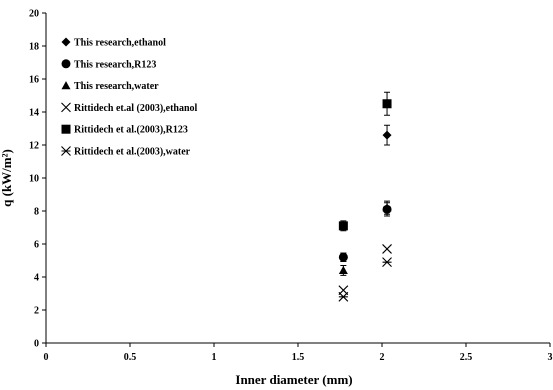  What do you see at coordinates (131, 130) in the screenshot?
I see `legend-label: Rittidech et al.(2003),R123` at bounding box center [131, 130].